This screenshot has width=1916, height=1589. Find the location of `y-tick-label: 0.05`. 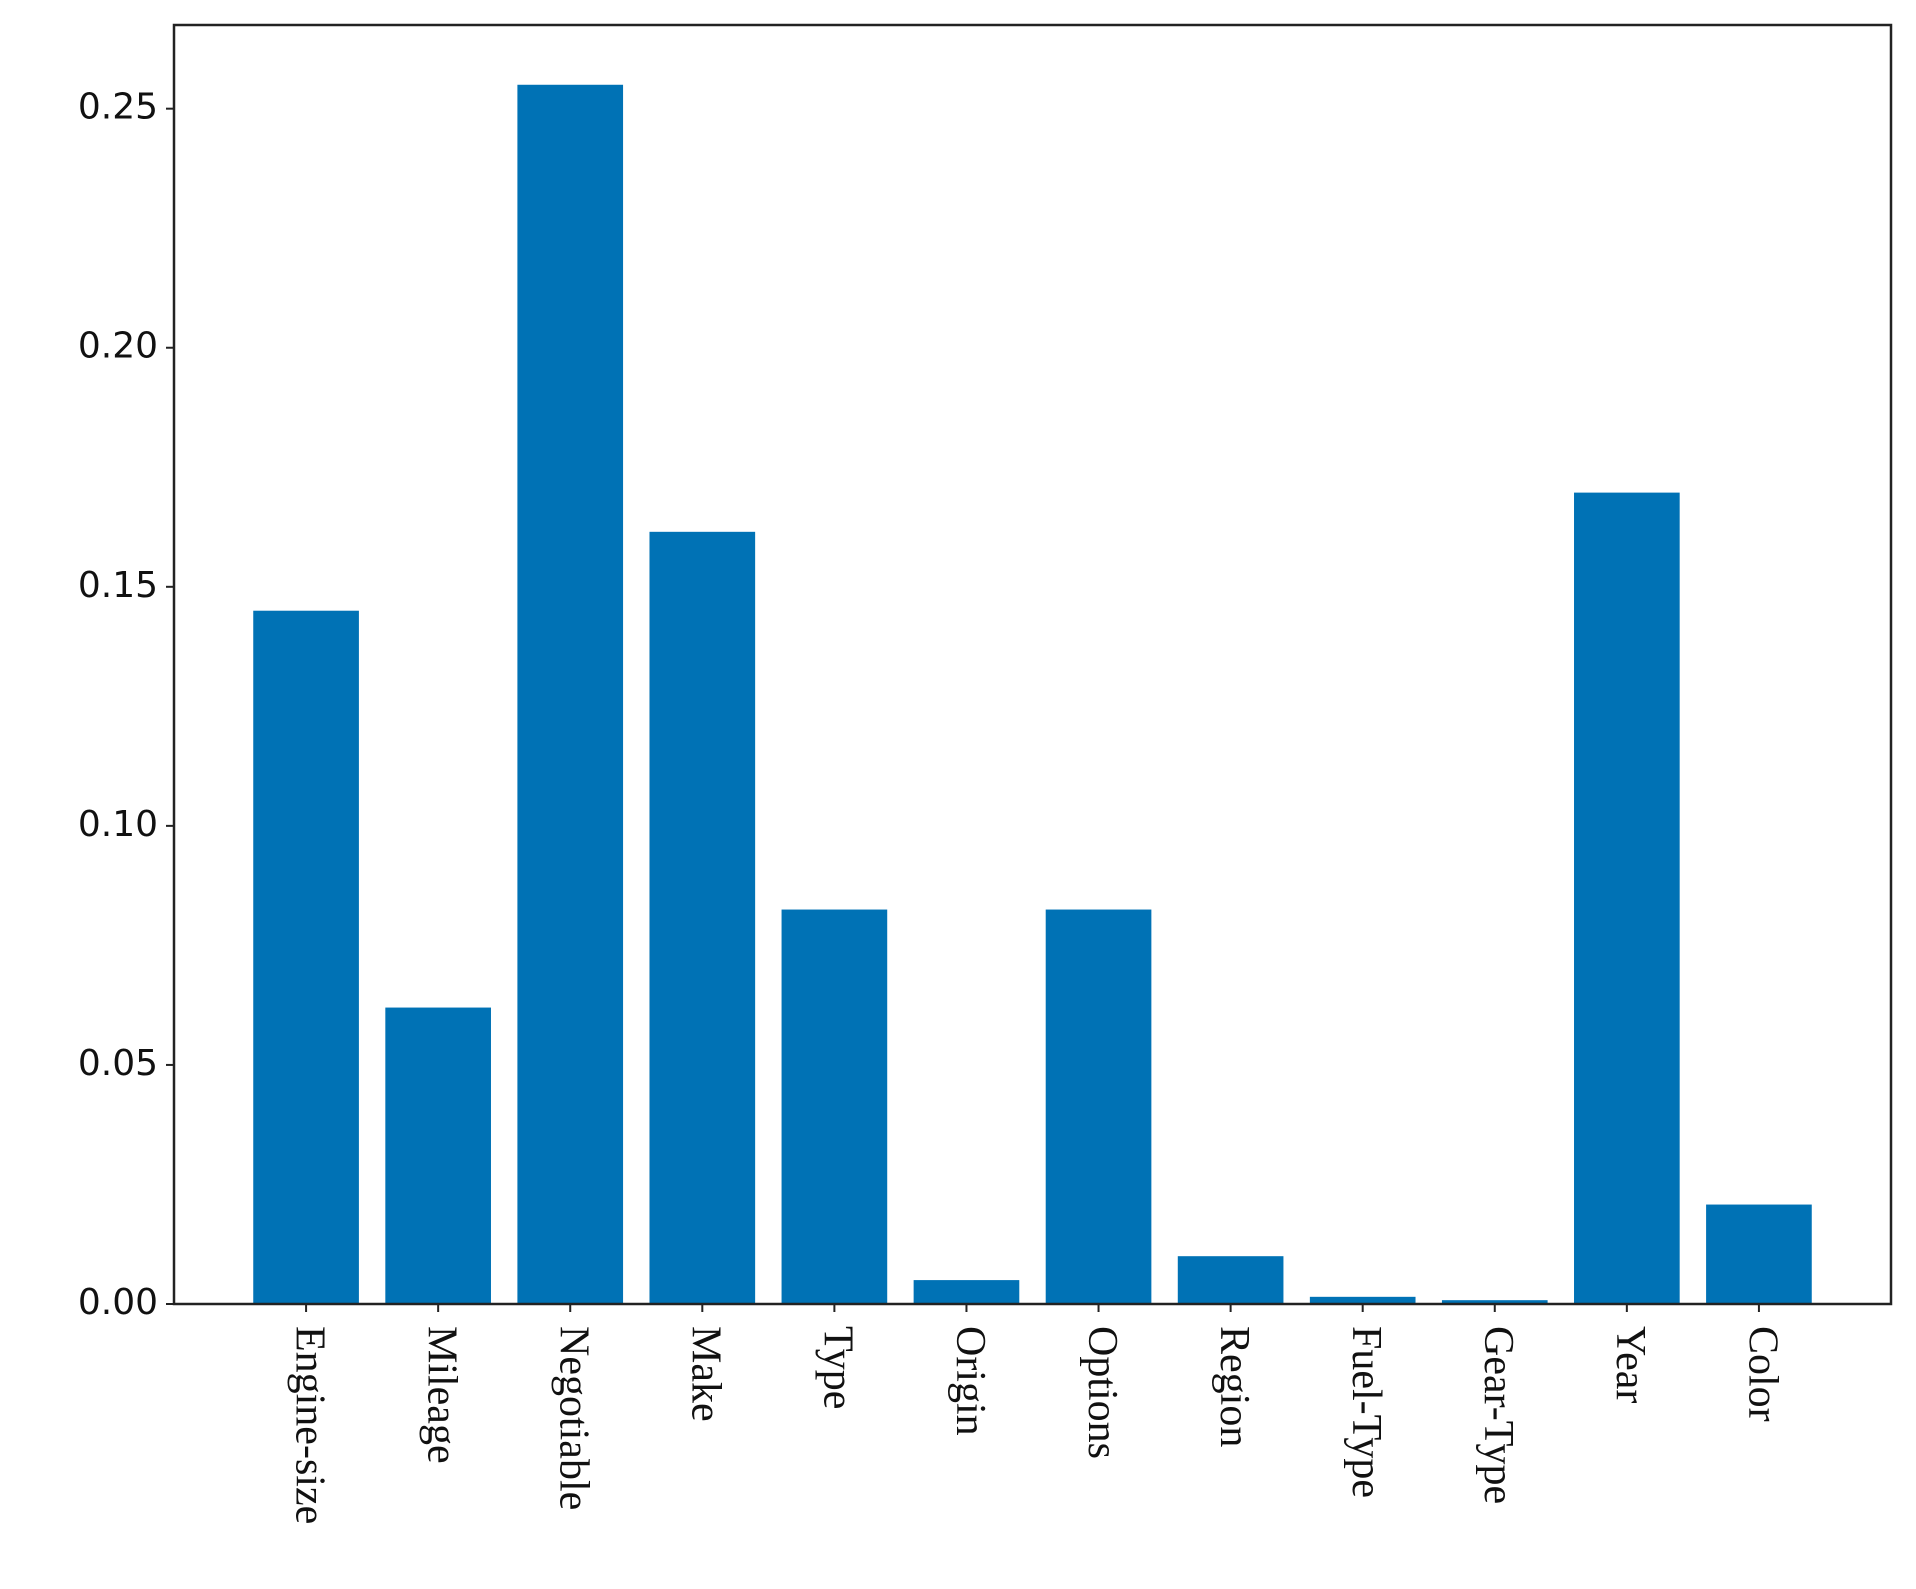

y-tick-label: 0.05 is located at coordinates (118, 1063).